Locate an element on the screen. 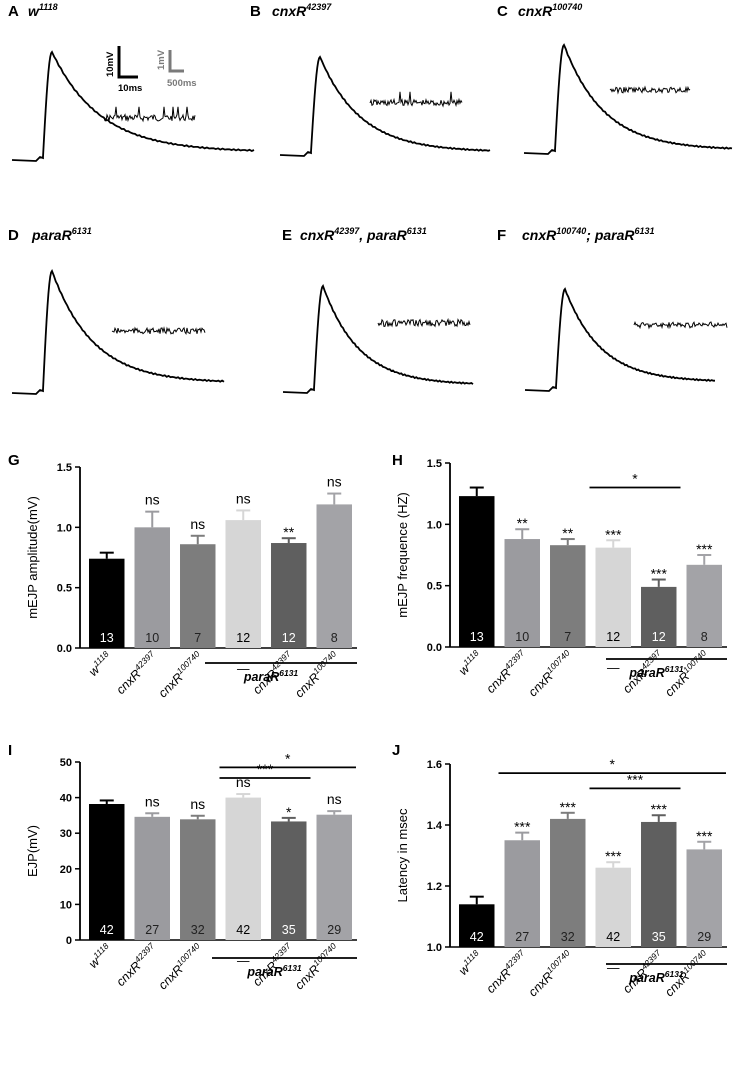 This screenshot has height=1074, width=743. sample-count: 42 is located at coordinates (477, 937).